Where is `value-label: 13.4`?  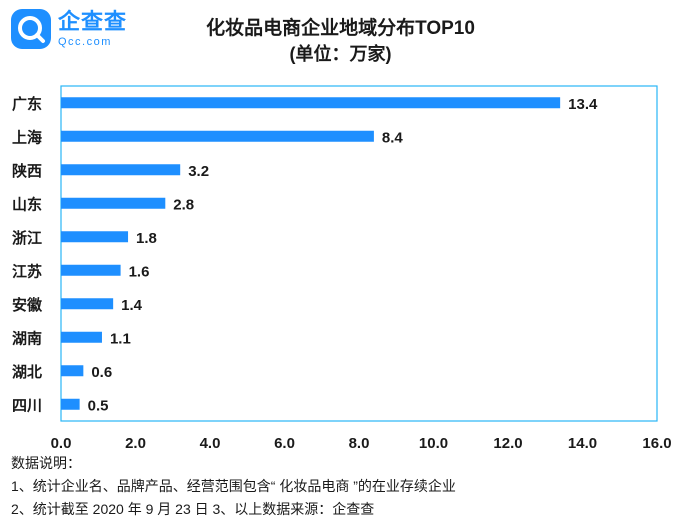 value-label: 13.4 is located at coordinates (583, 104).